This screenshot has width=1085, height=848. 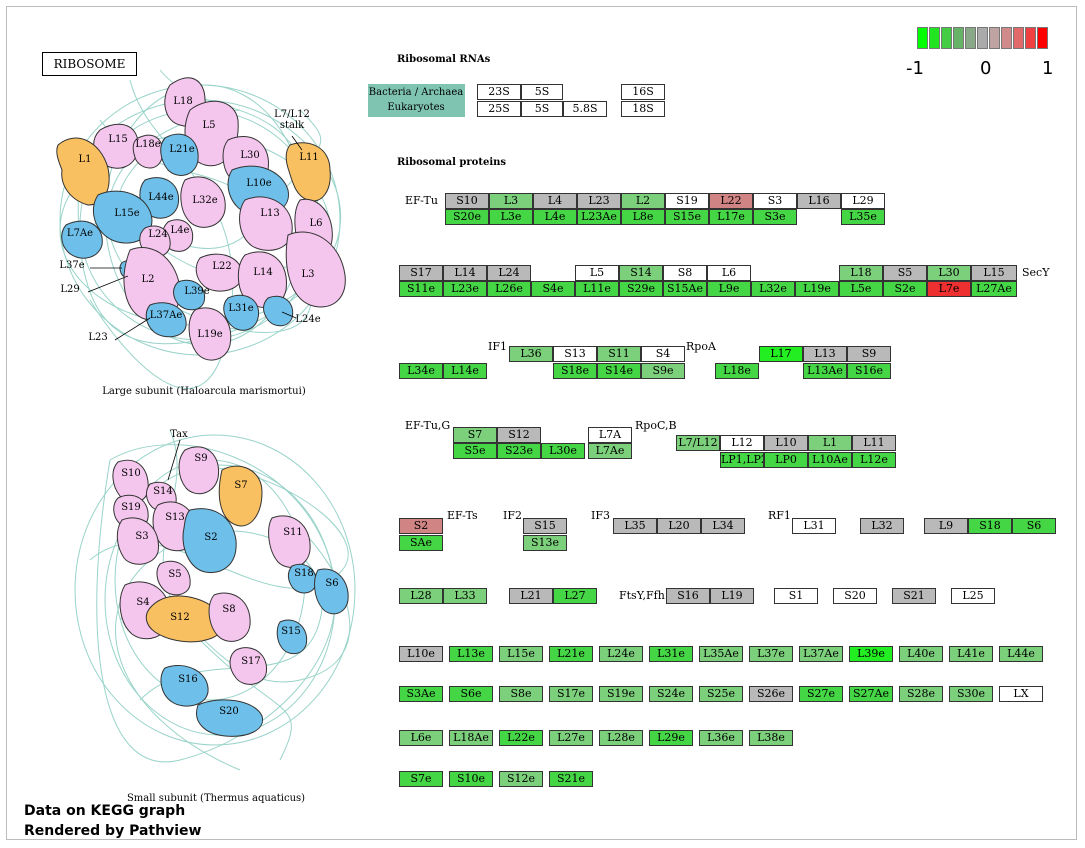 What do you see at coordinates (685, 289) in the screenshot?
I see `protein-gene-box: S15Ae` at bounding box center [685, 289].